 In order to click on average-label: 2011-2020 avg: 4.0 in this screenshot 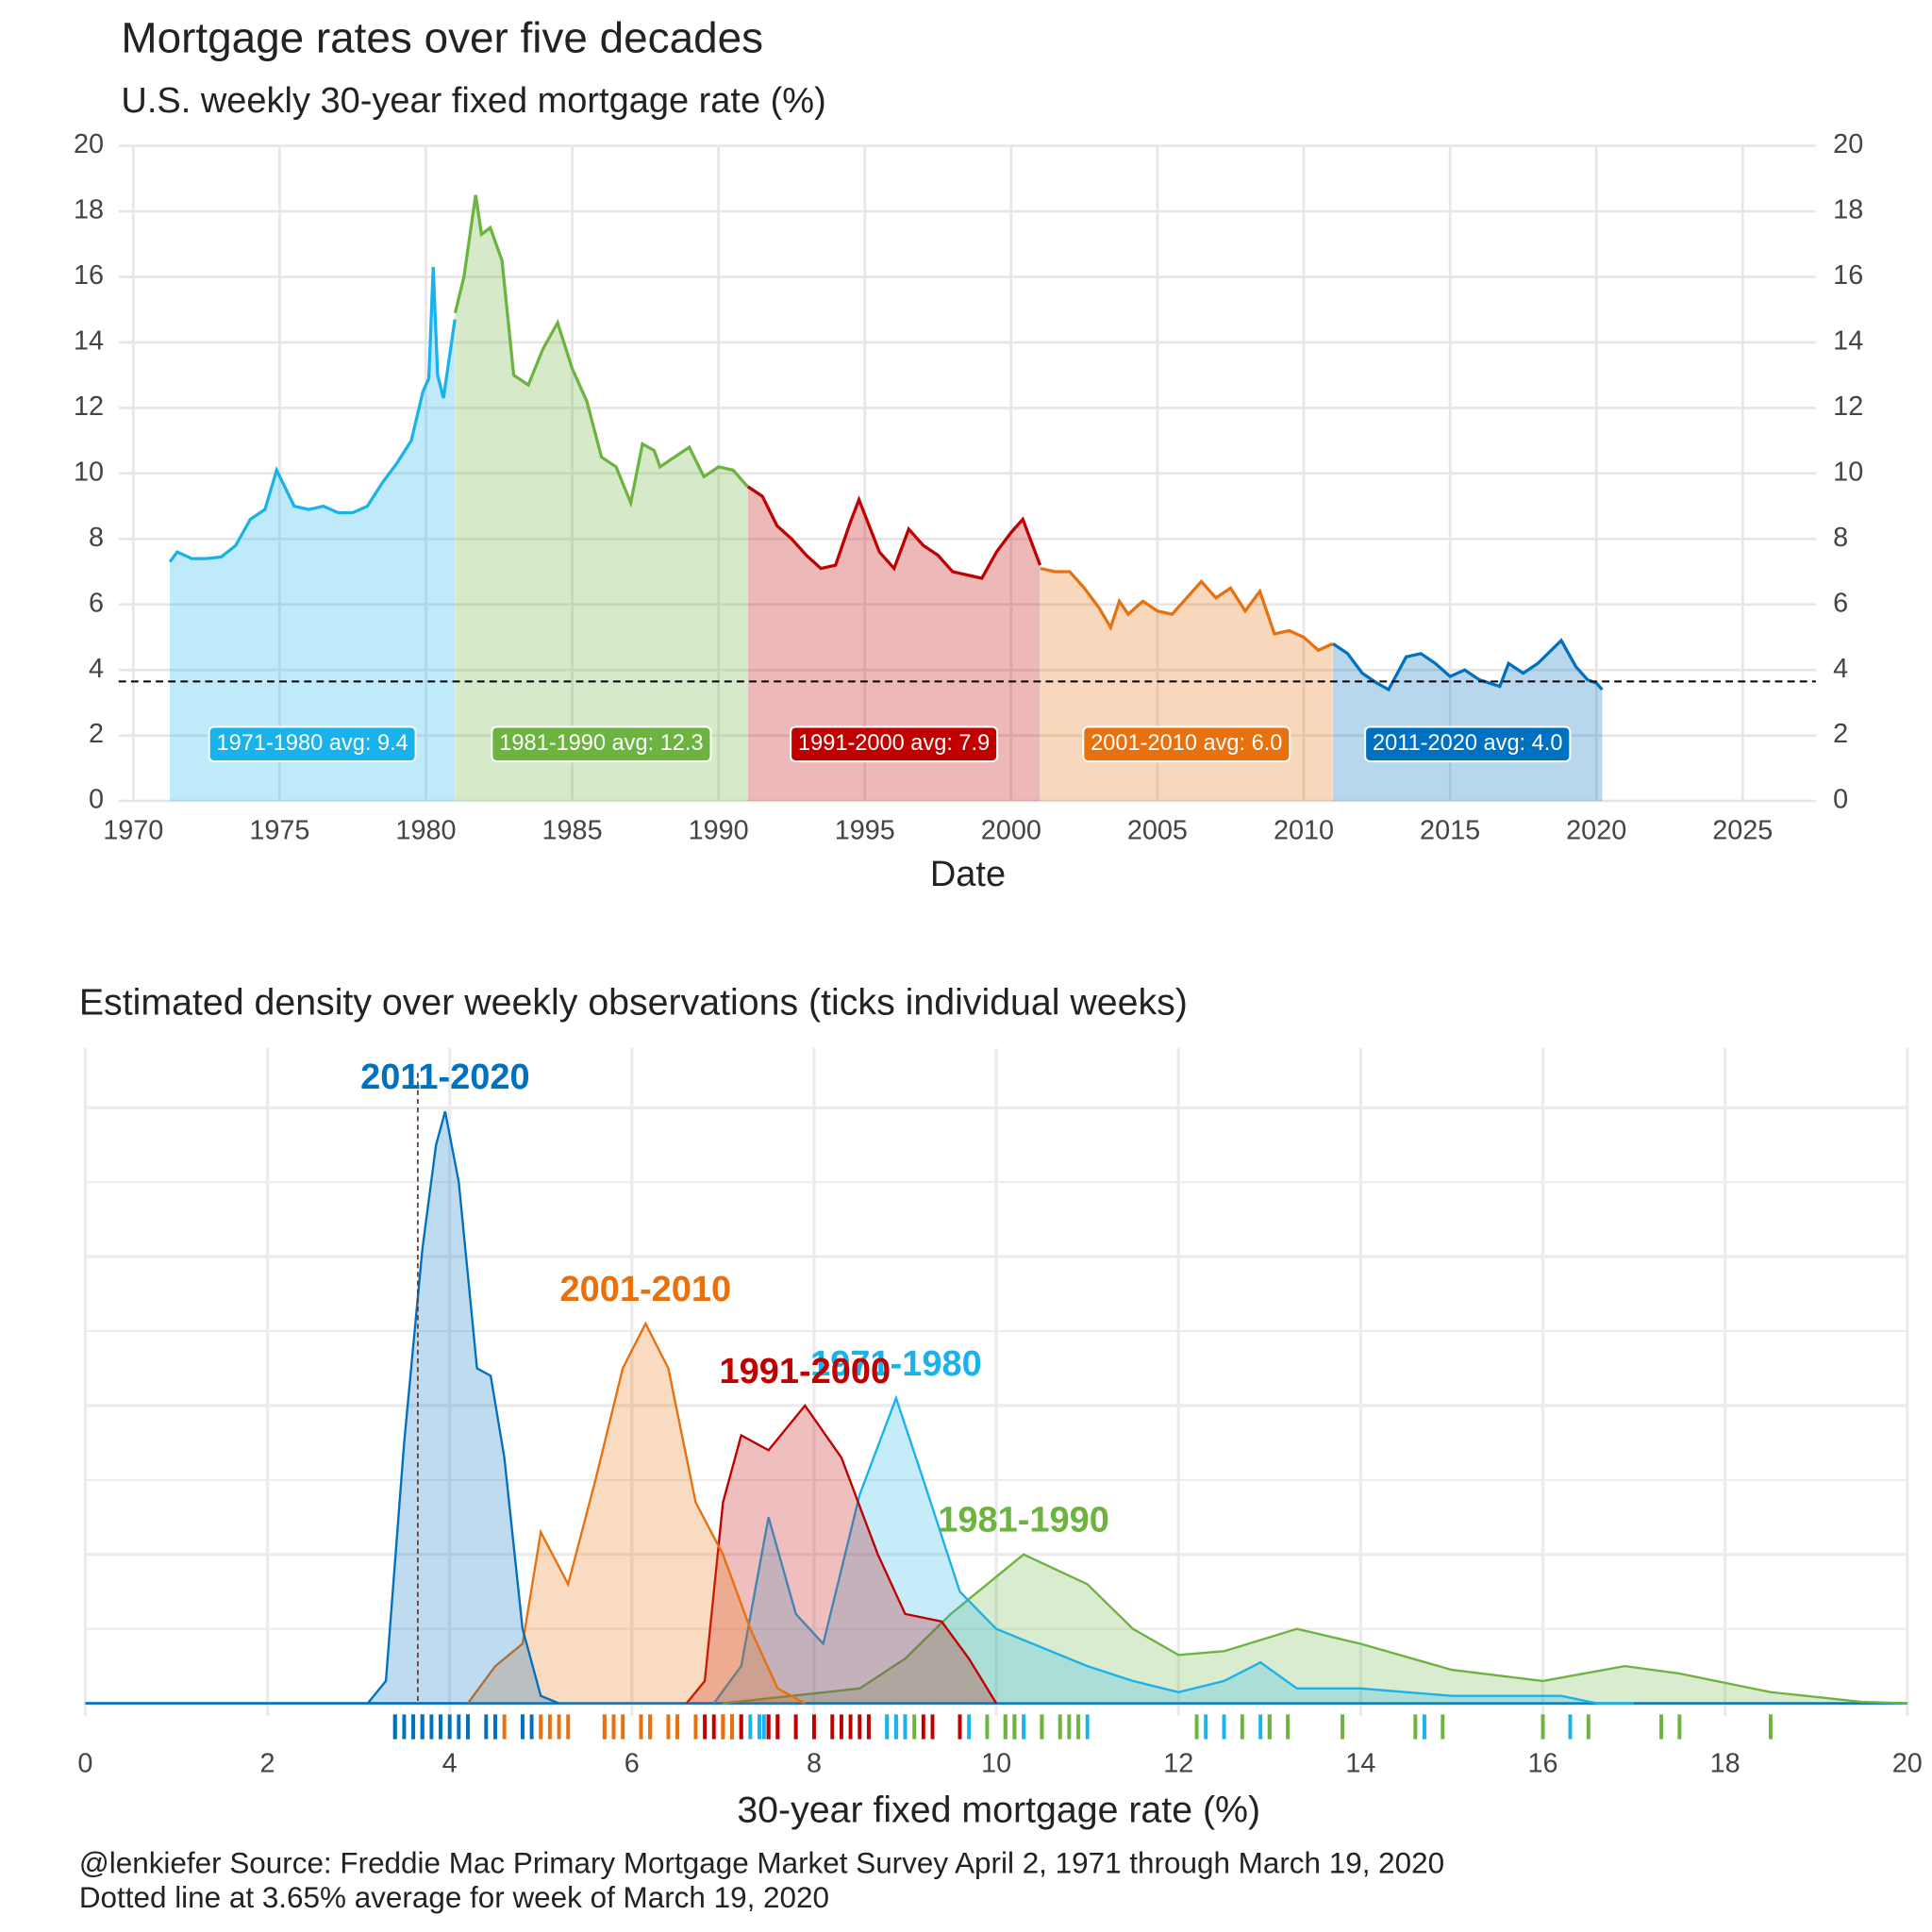, I will do `click(1468, 744)`.